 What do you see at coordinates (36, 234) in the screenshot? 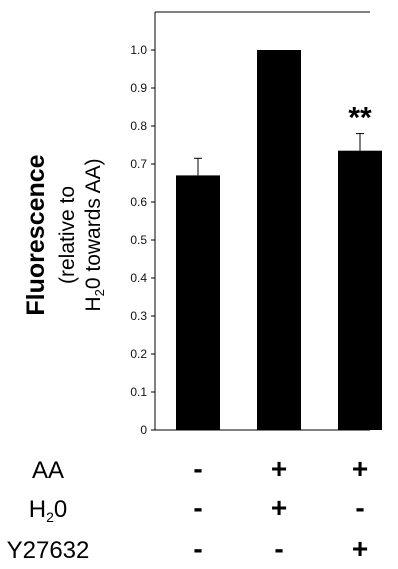
I see `y-axis-label-main: Fluorescence` at bounding box center [36, 234].